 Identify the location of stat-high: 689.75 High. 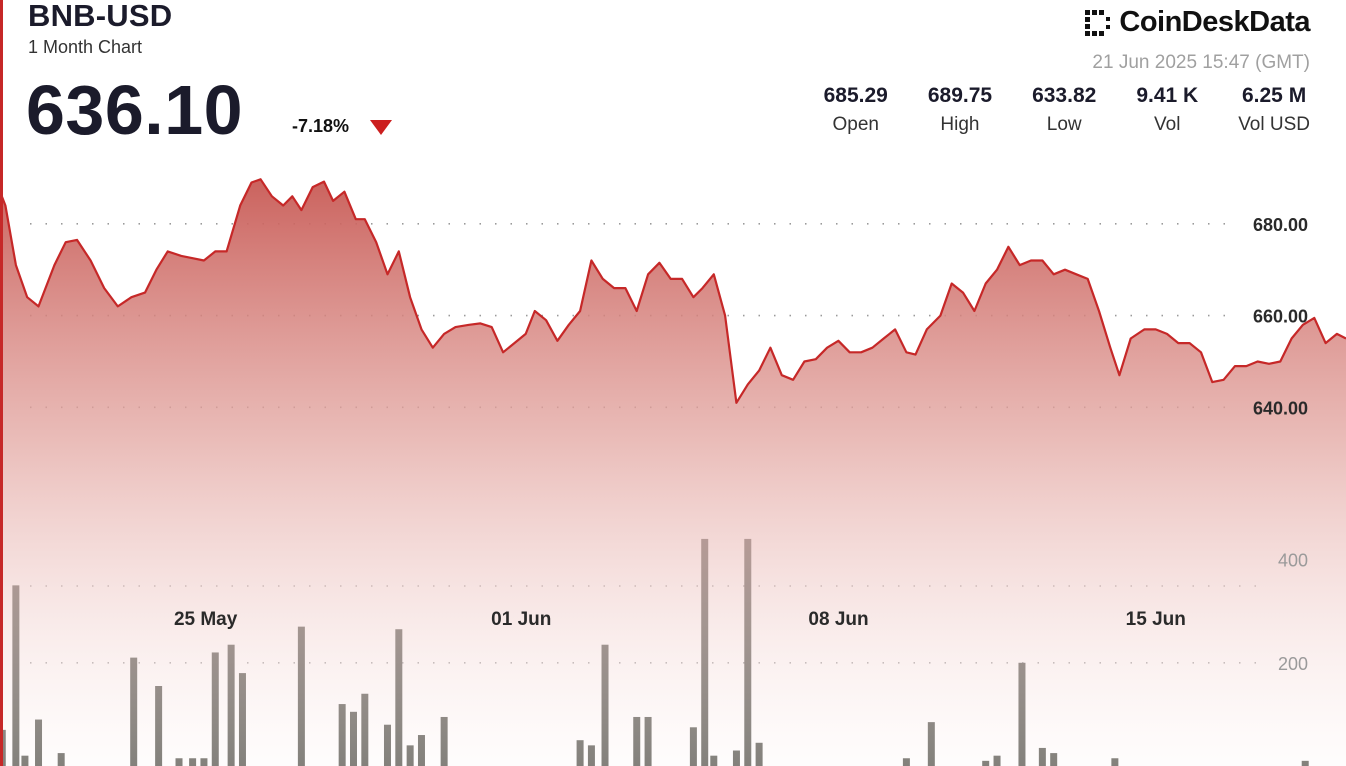
(960, 110).